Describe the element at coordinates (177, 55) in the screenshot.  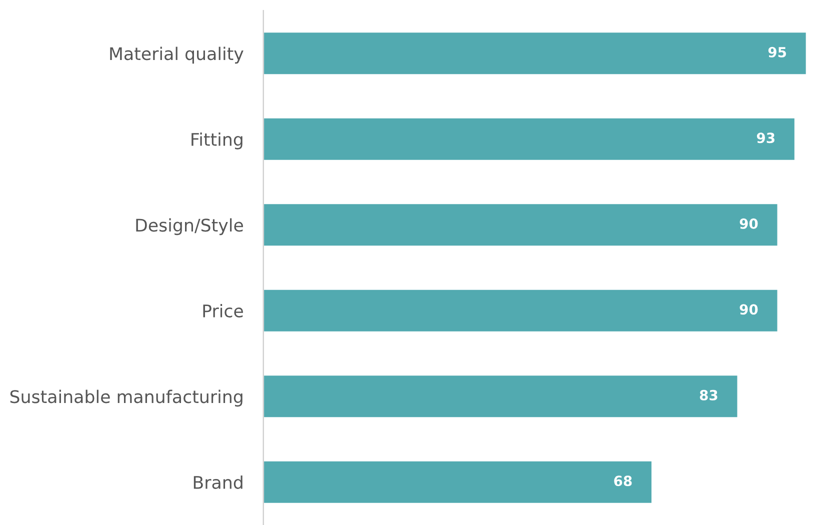
I see `y-tick-label: Material quality` at that location.